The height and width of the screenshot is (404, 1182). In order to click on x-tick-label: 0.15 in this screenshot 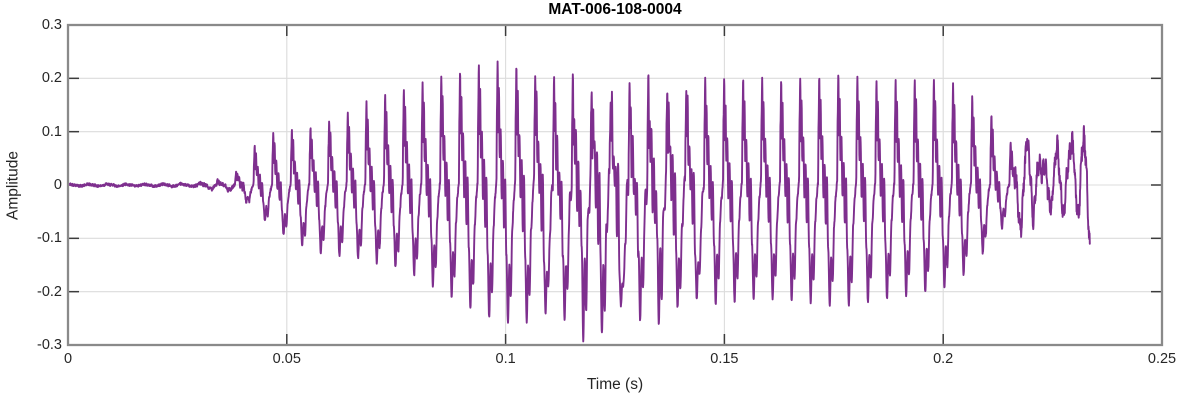, I will do `click(724, 359)`.